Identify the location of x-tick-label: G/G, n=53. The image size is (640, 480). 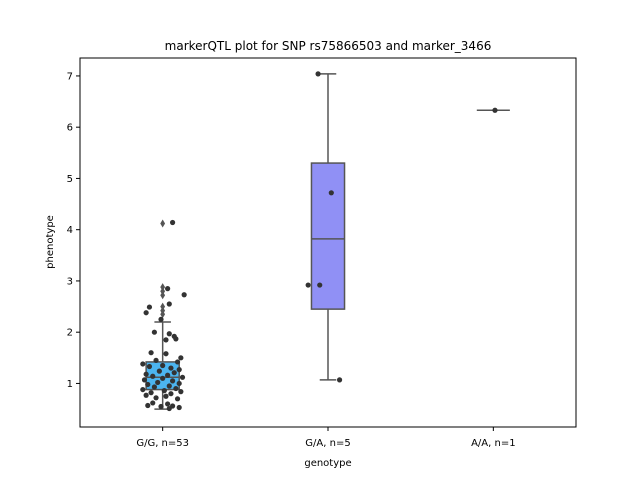
(162, 443).